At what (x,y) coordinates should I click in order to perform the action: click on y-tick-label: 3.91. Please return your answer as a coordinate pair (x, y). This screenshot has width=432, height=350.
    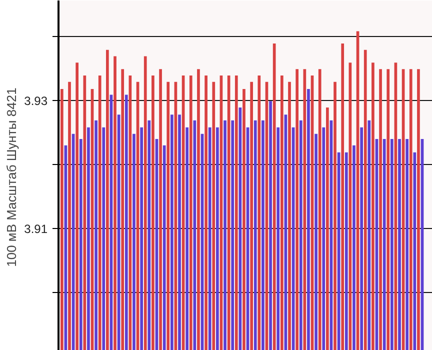
    Looking at the image, I should click on (36, 229).